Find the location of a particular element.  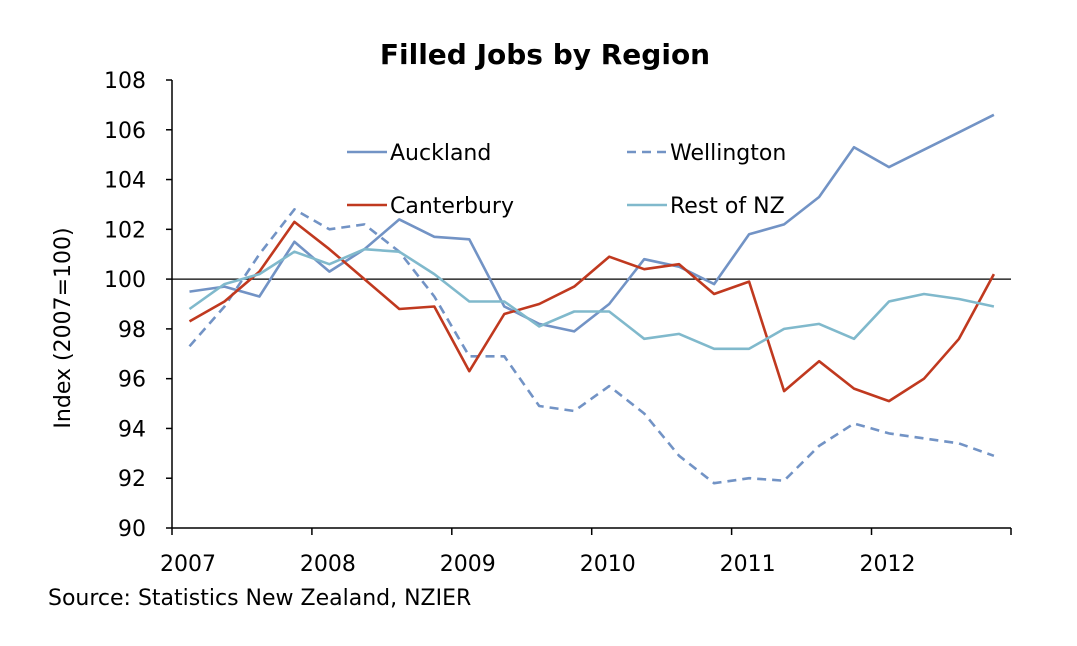

y-tick-label: 90 is located at coordinates (132, 529).